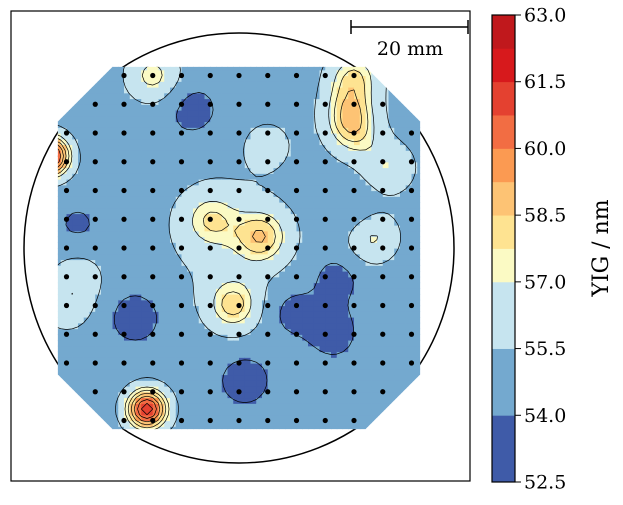 The width and height of the screenshot is (623, 505). I want to click on colorbar-band, so click(503, 65).